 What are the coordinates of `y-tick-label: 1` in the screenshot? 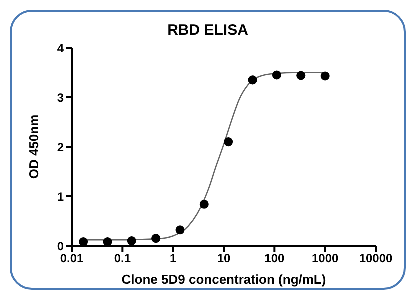 It's located at (60, 197).